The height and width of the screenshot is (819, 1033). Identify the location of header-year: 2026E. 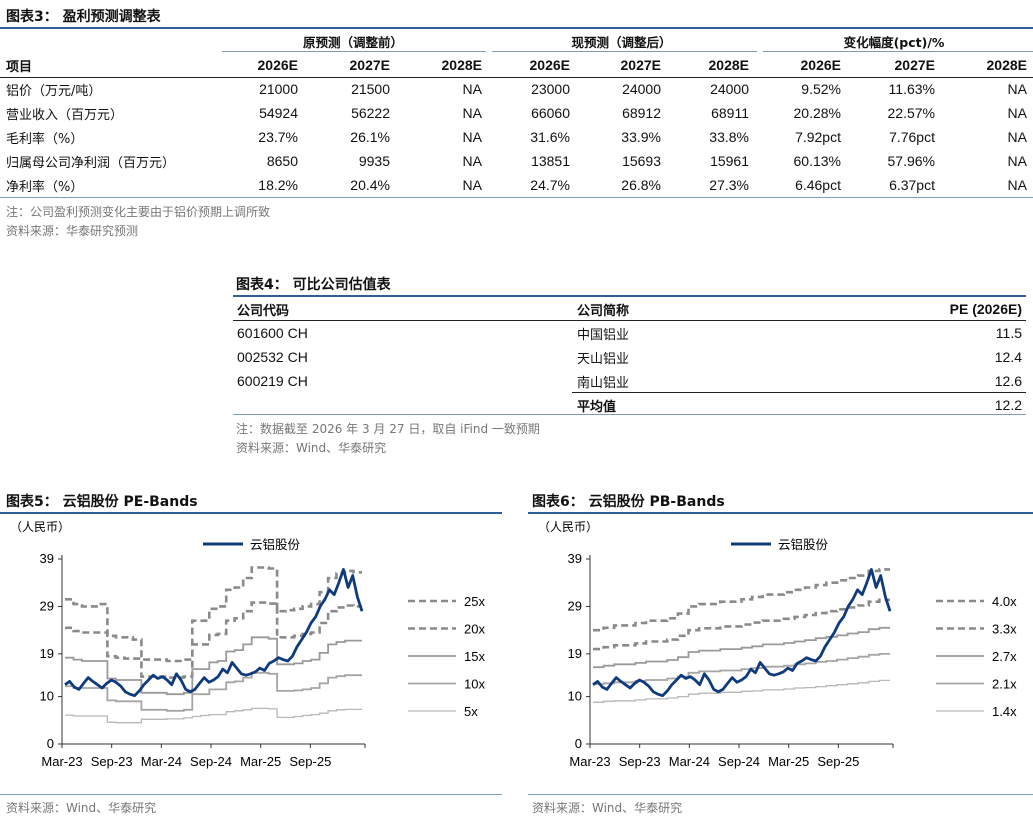
(277, 65).